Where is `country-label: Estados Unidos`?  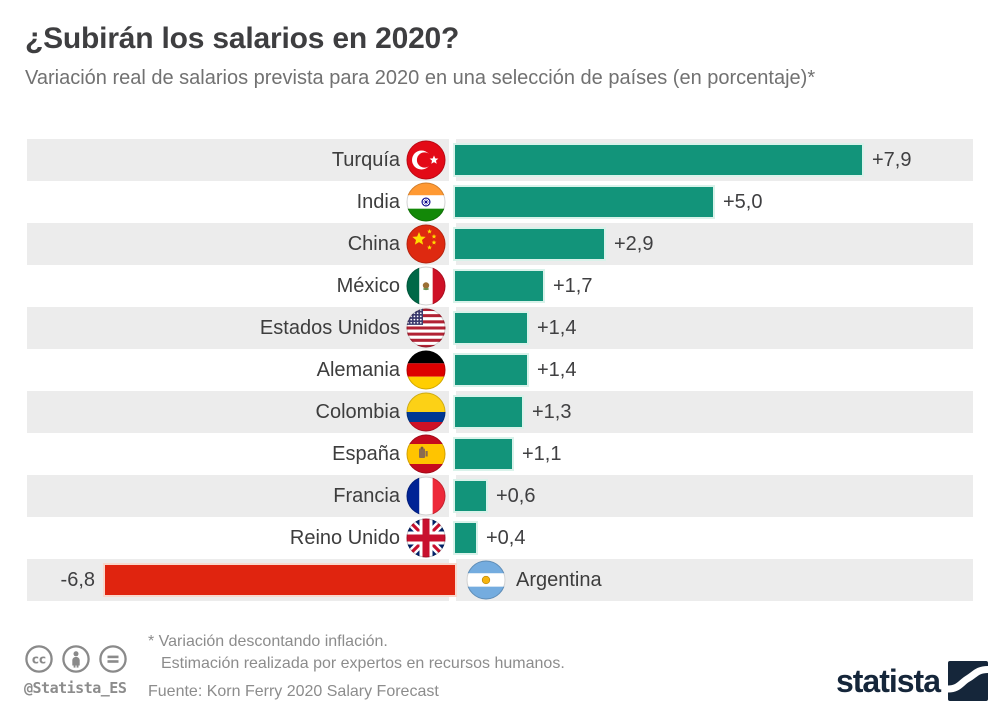
country-label: Estados Unidos is located at coordinates (329, 328).